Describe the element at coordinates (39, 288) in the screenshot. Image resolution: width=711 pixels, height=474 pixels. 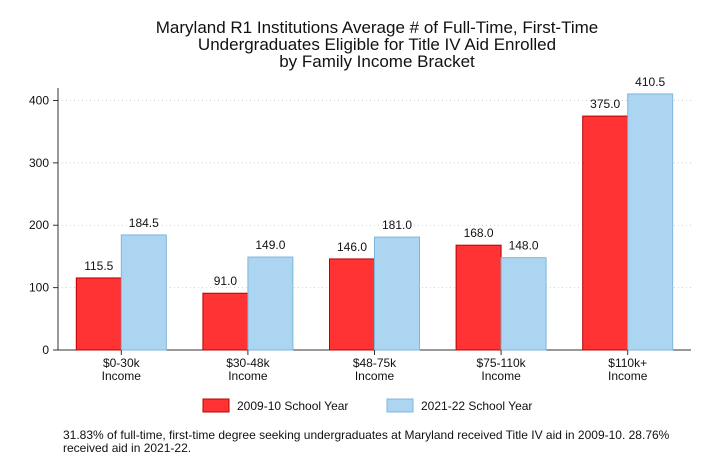
I see `y-tick-label-100: 100` at that location.